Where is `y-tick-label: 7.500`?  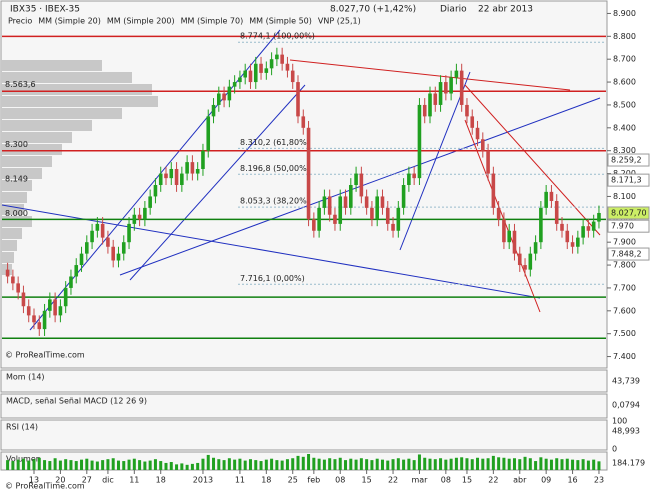 y-tick-label: 7.500 is located at coordinates (624, 333).